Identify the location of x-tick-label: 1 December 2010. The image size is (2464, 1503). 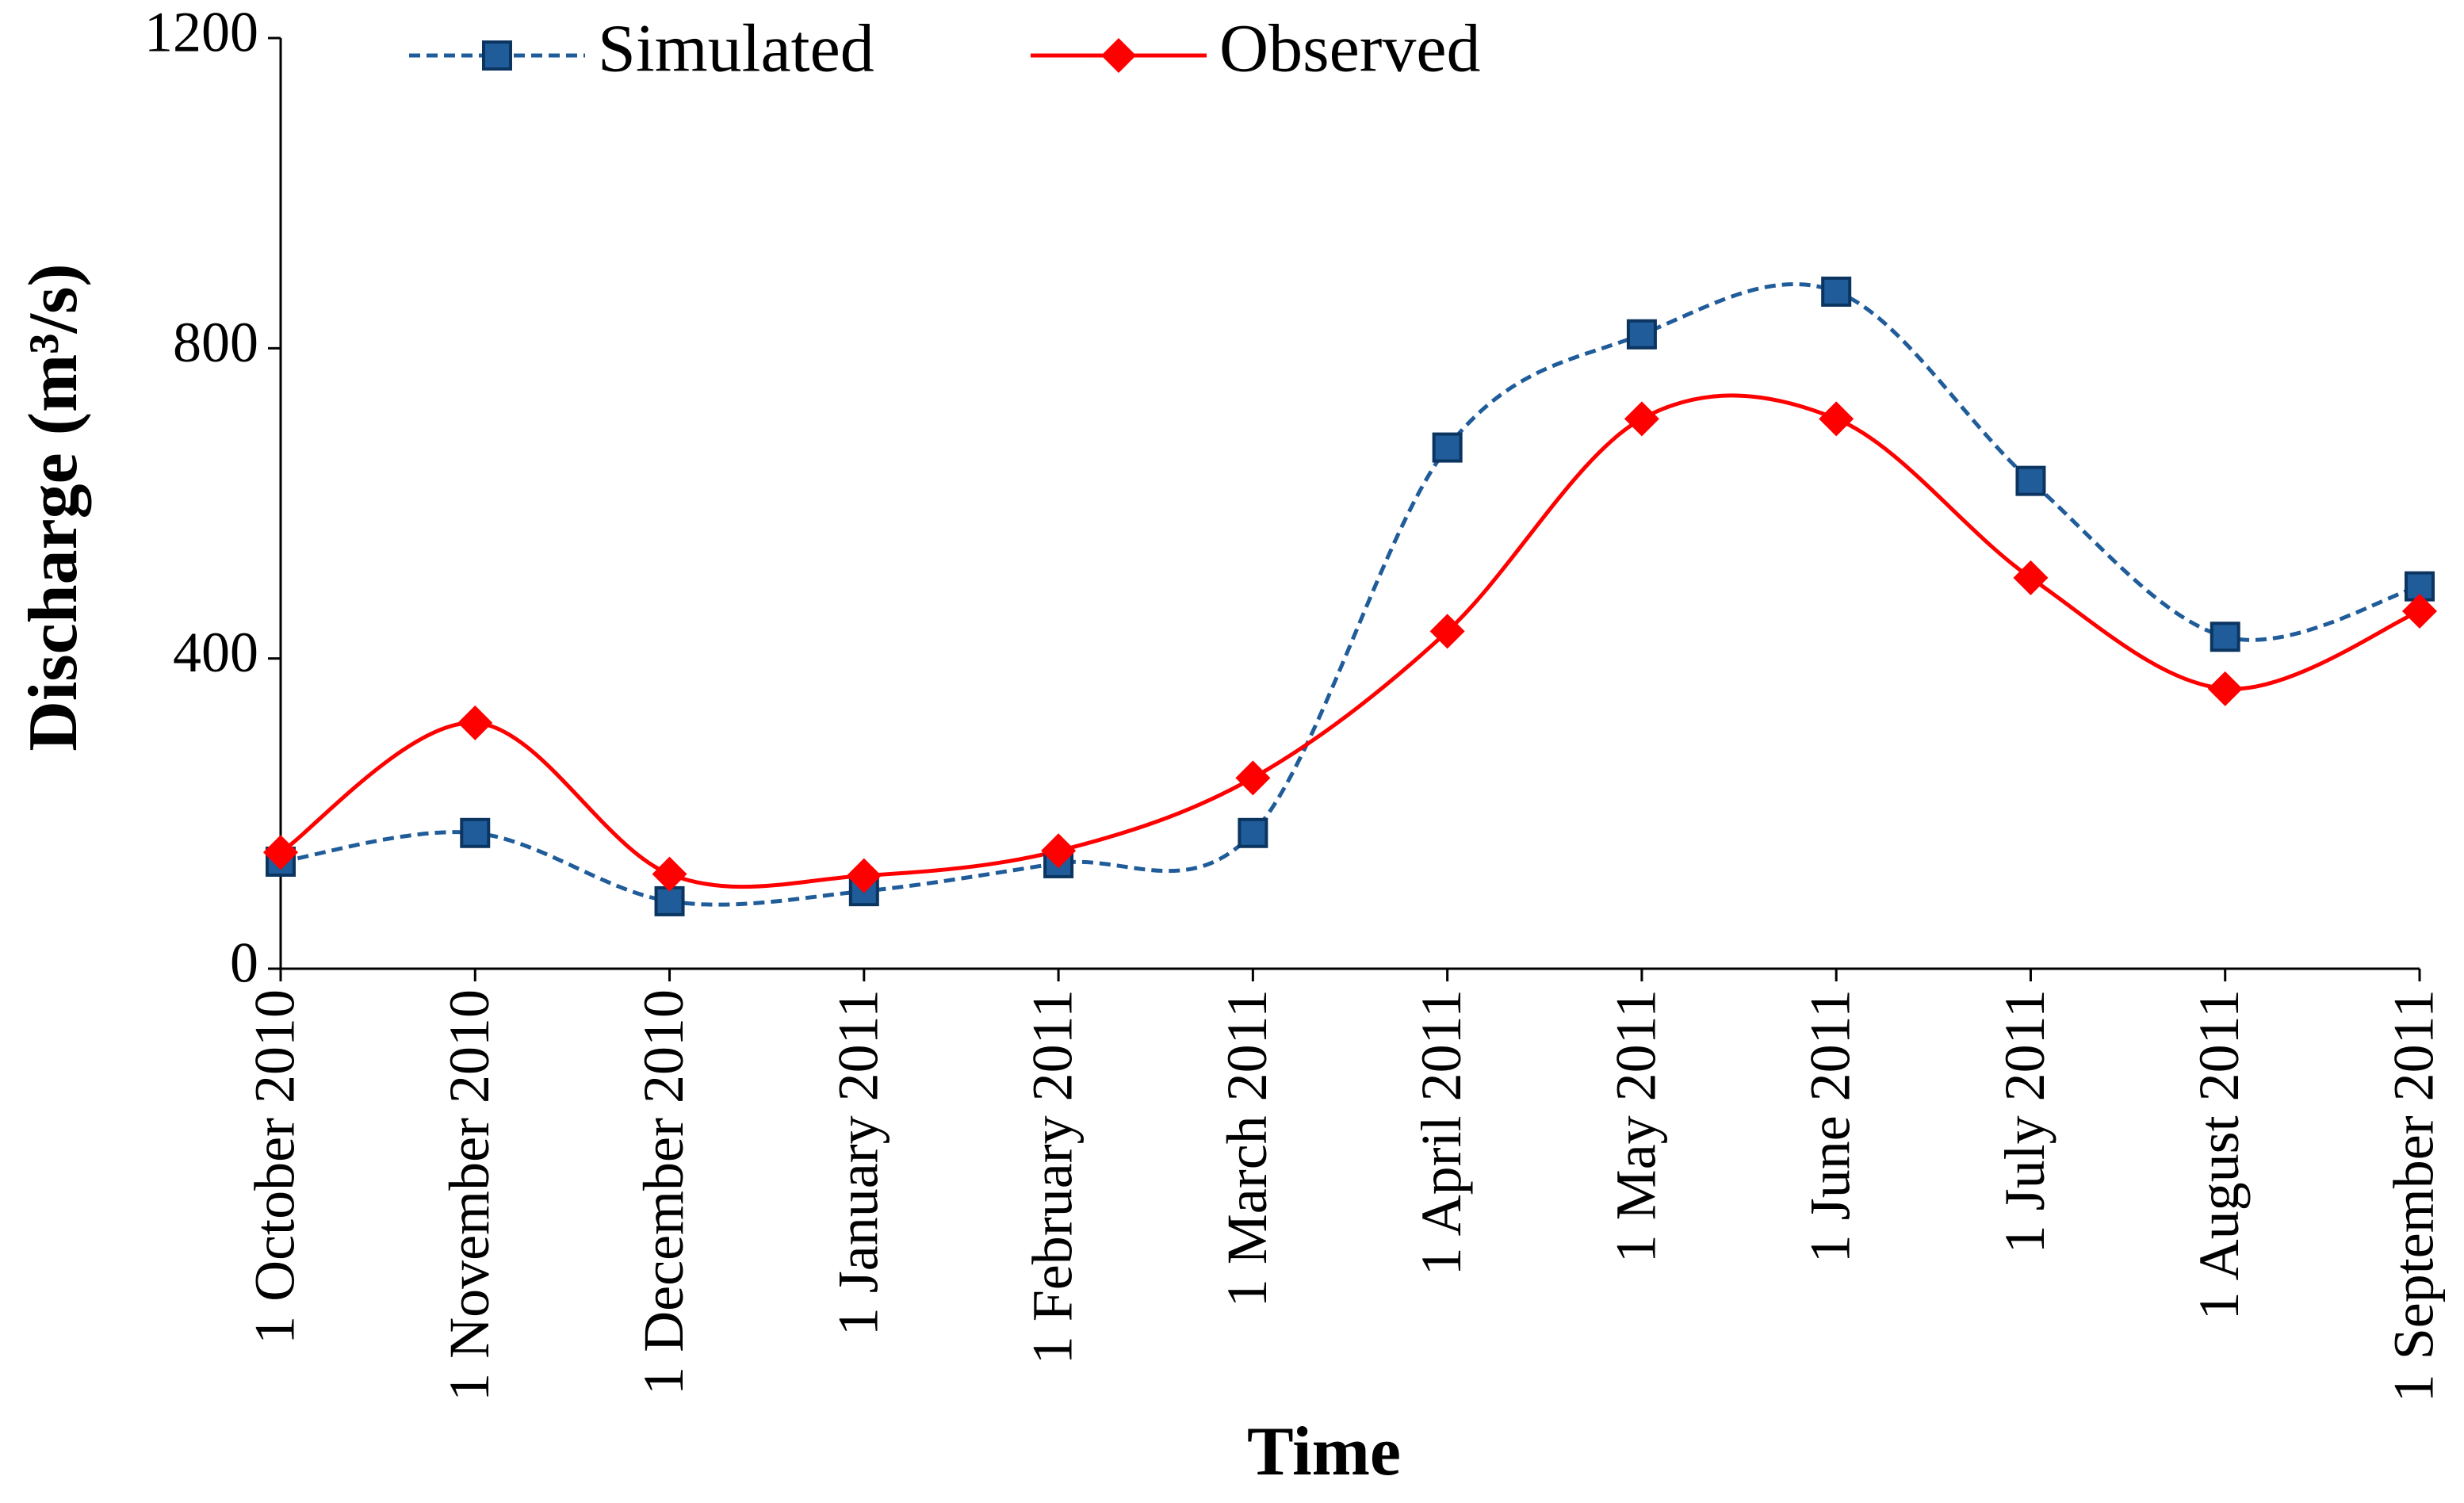
(663, 1192).